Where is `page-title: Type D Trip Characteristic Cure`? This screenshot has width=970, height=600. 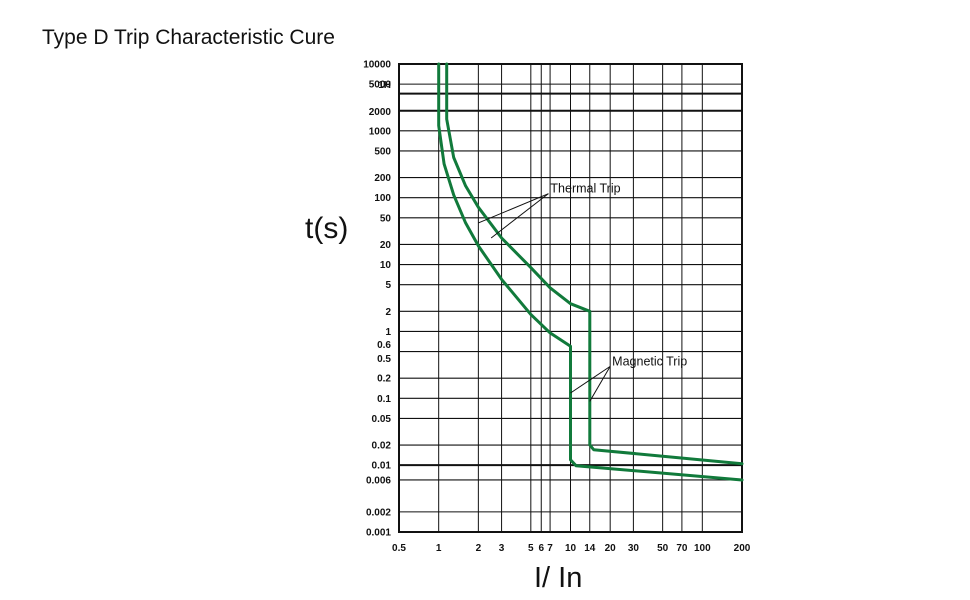
page-title: Type D Trip Characteristic Cure is located at coordinates (188, 37).